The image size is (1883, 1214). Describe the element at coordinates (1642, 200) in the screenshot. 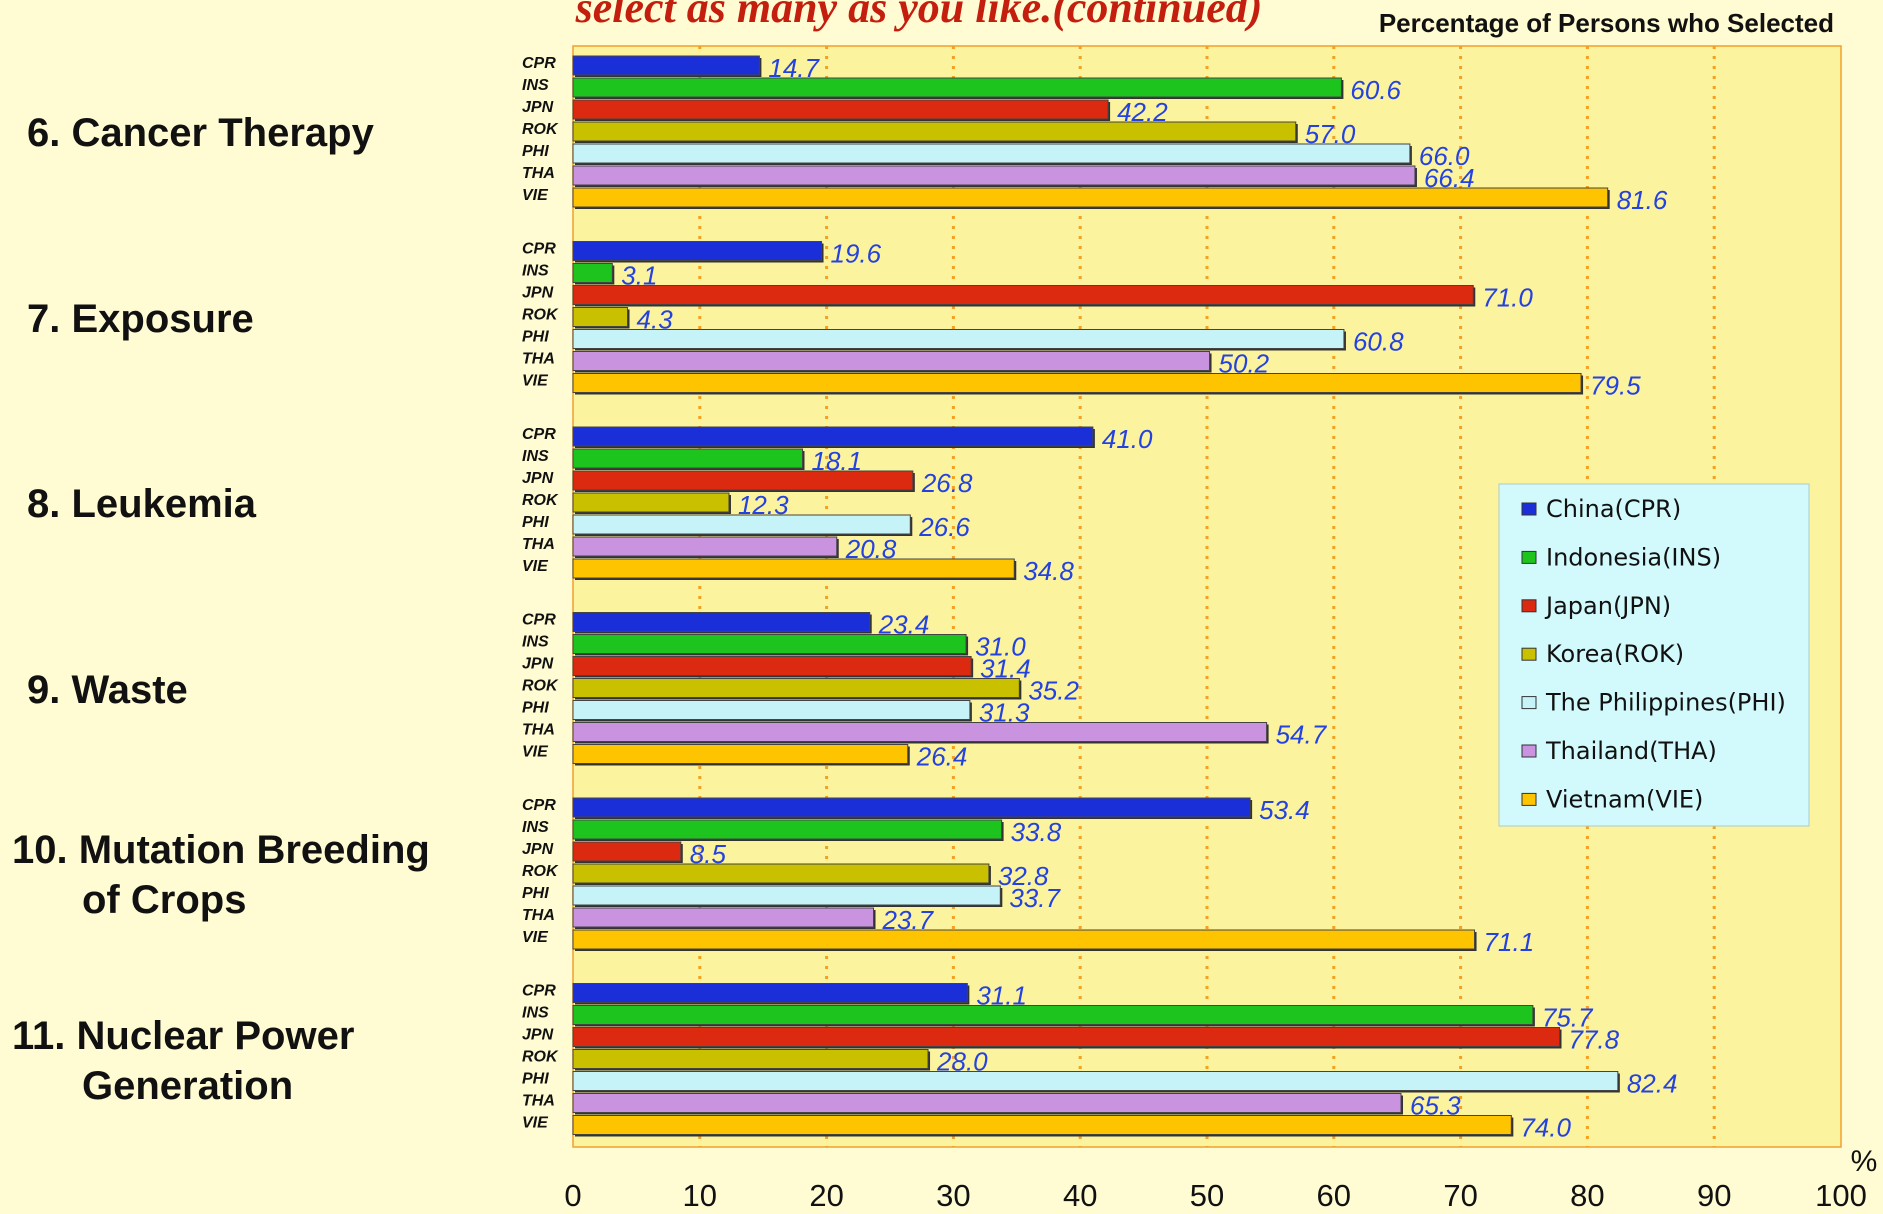

I see `value-label: 81.6` at that location.